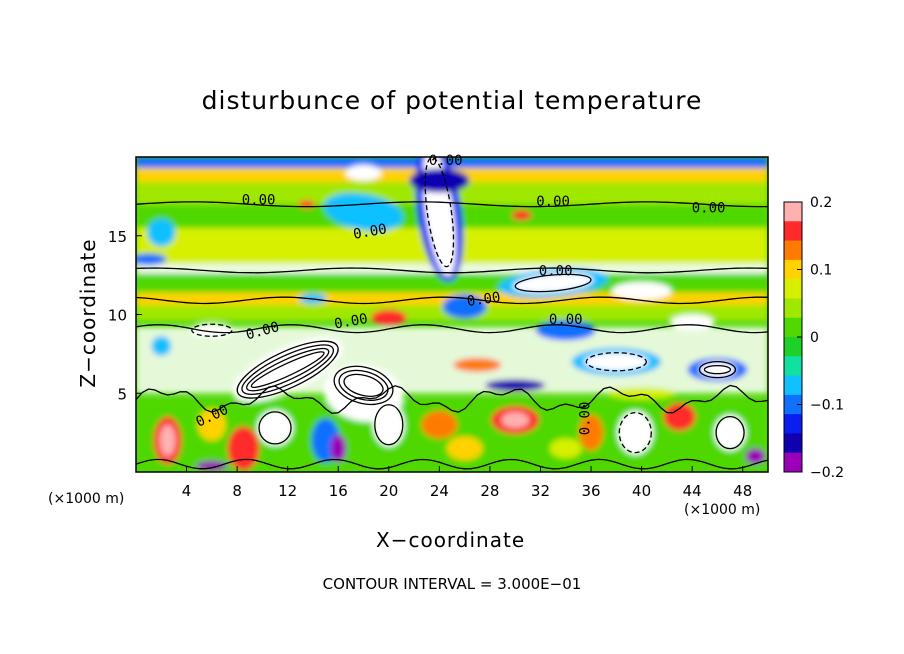 The width and height of the screenshot is (904, 654). Describe the element at coordinates (489, 491) in the screenshot. I see `x-tick-label: 28` at that location.